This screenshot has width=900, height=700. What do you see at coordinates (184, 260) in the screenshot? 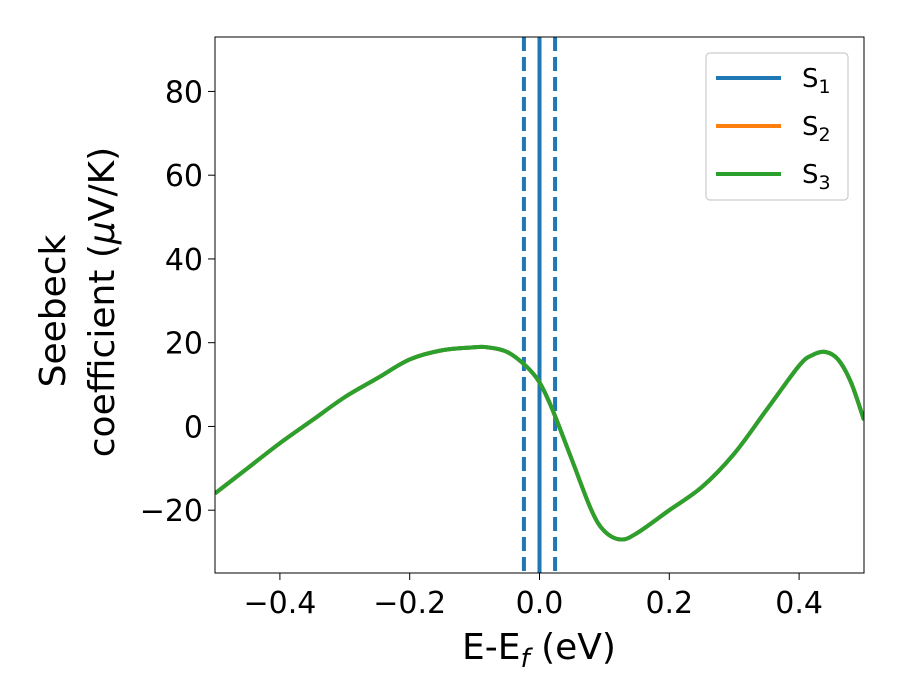
I see `y-tick-label: 40` at bounding box center [184, 260].